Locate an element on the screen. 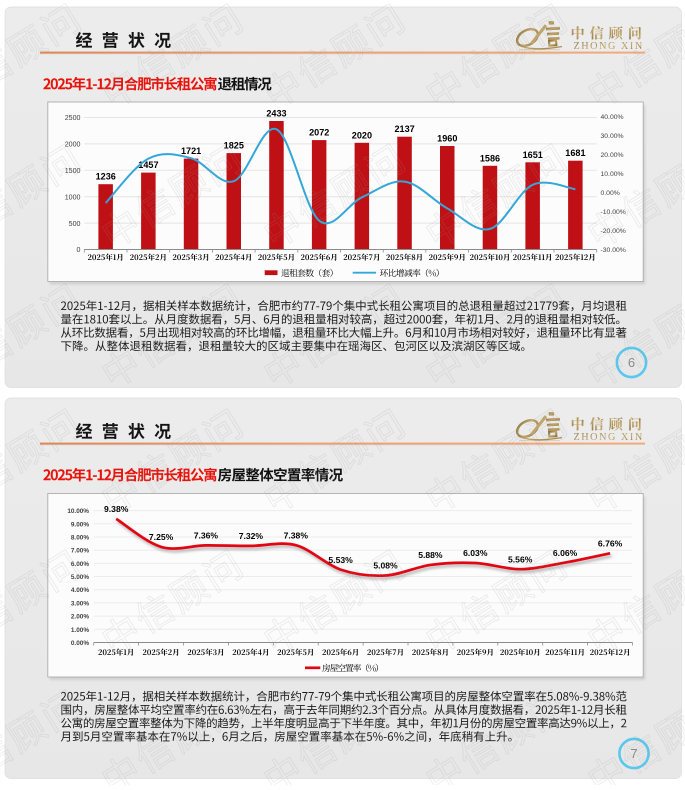  svg-text: 9.38% is located at coordinates (116, 509).